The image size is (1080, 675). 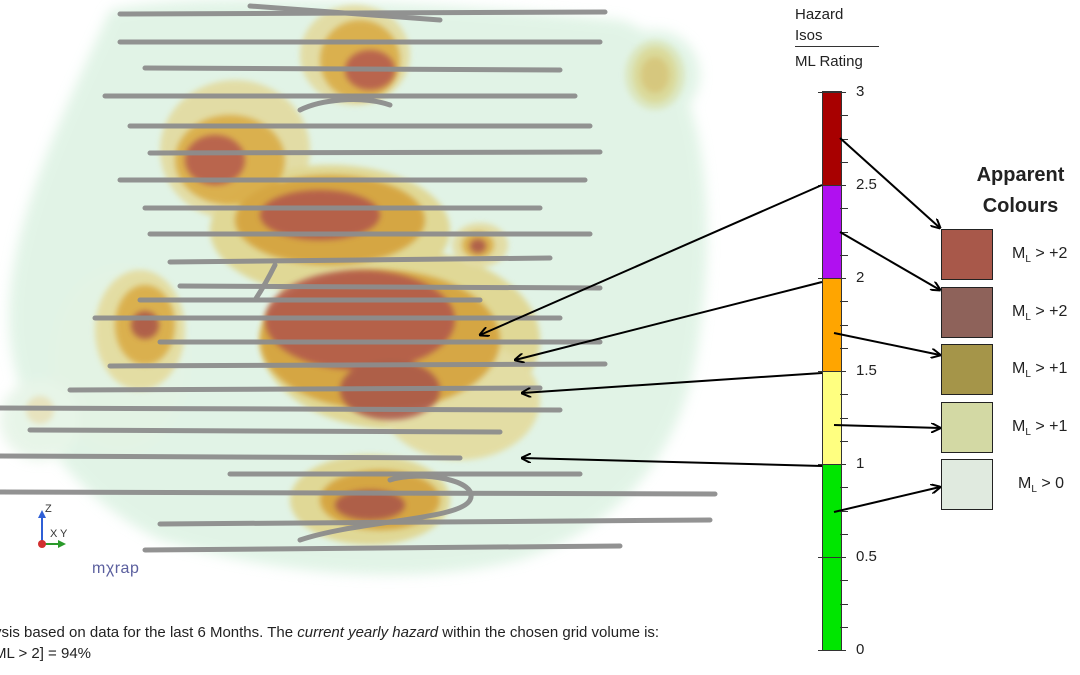 I want to click on footer-emphasis: current yearly hazard, so click(x=368, y=632).